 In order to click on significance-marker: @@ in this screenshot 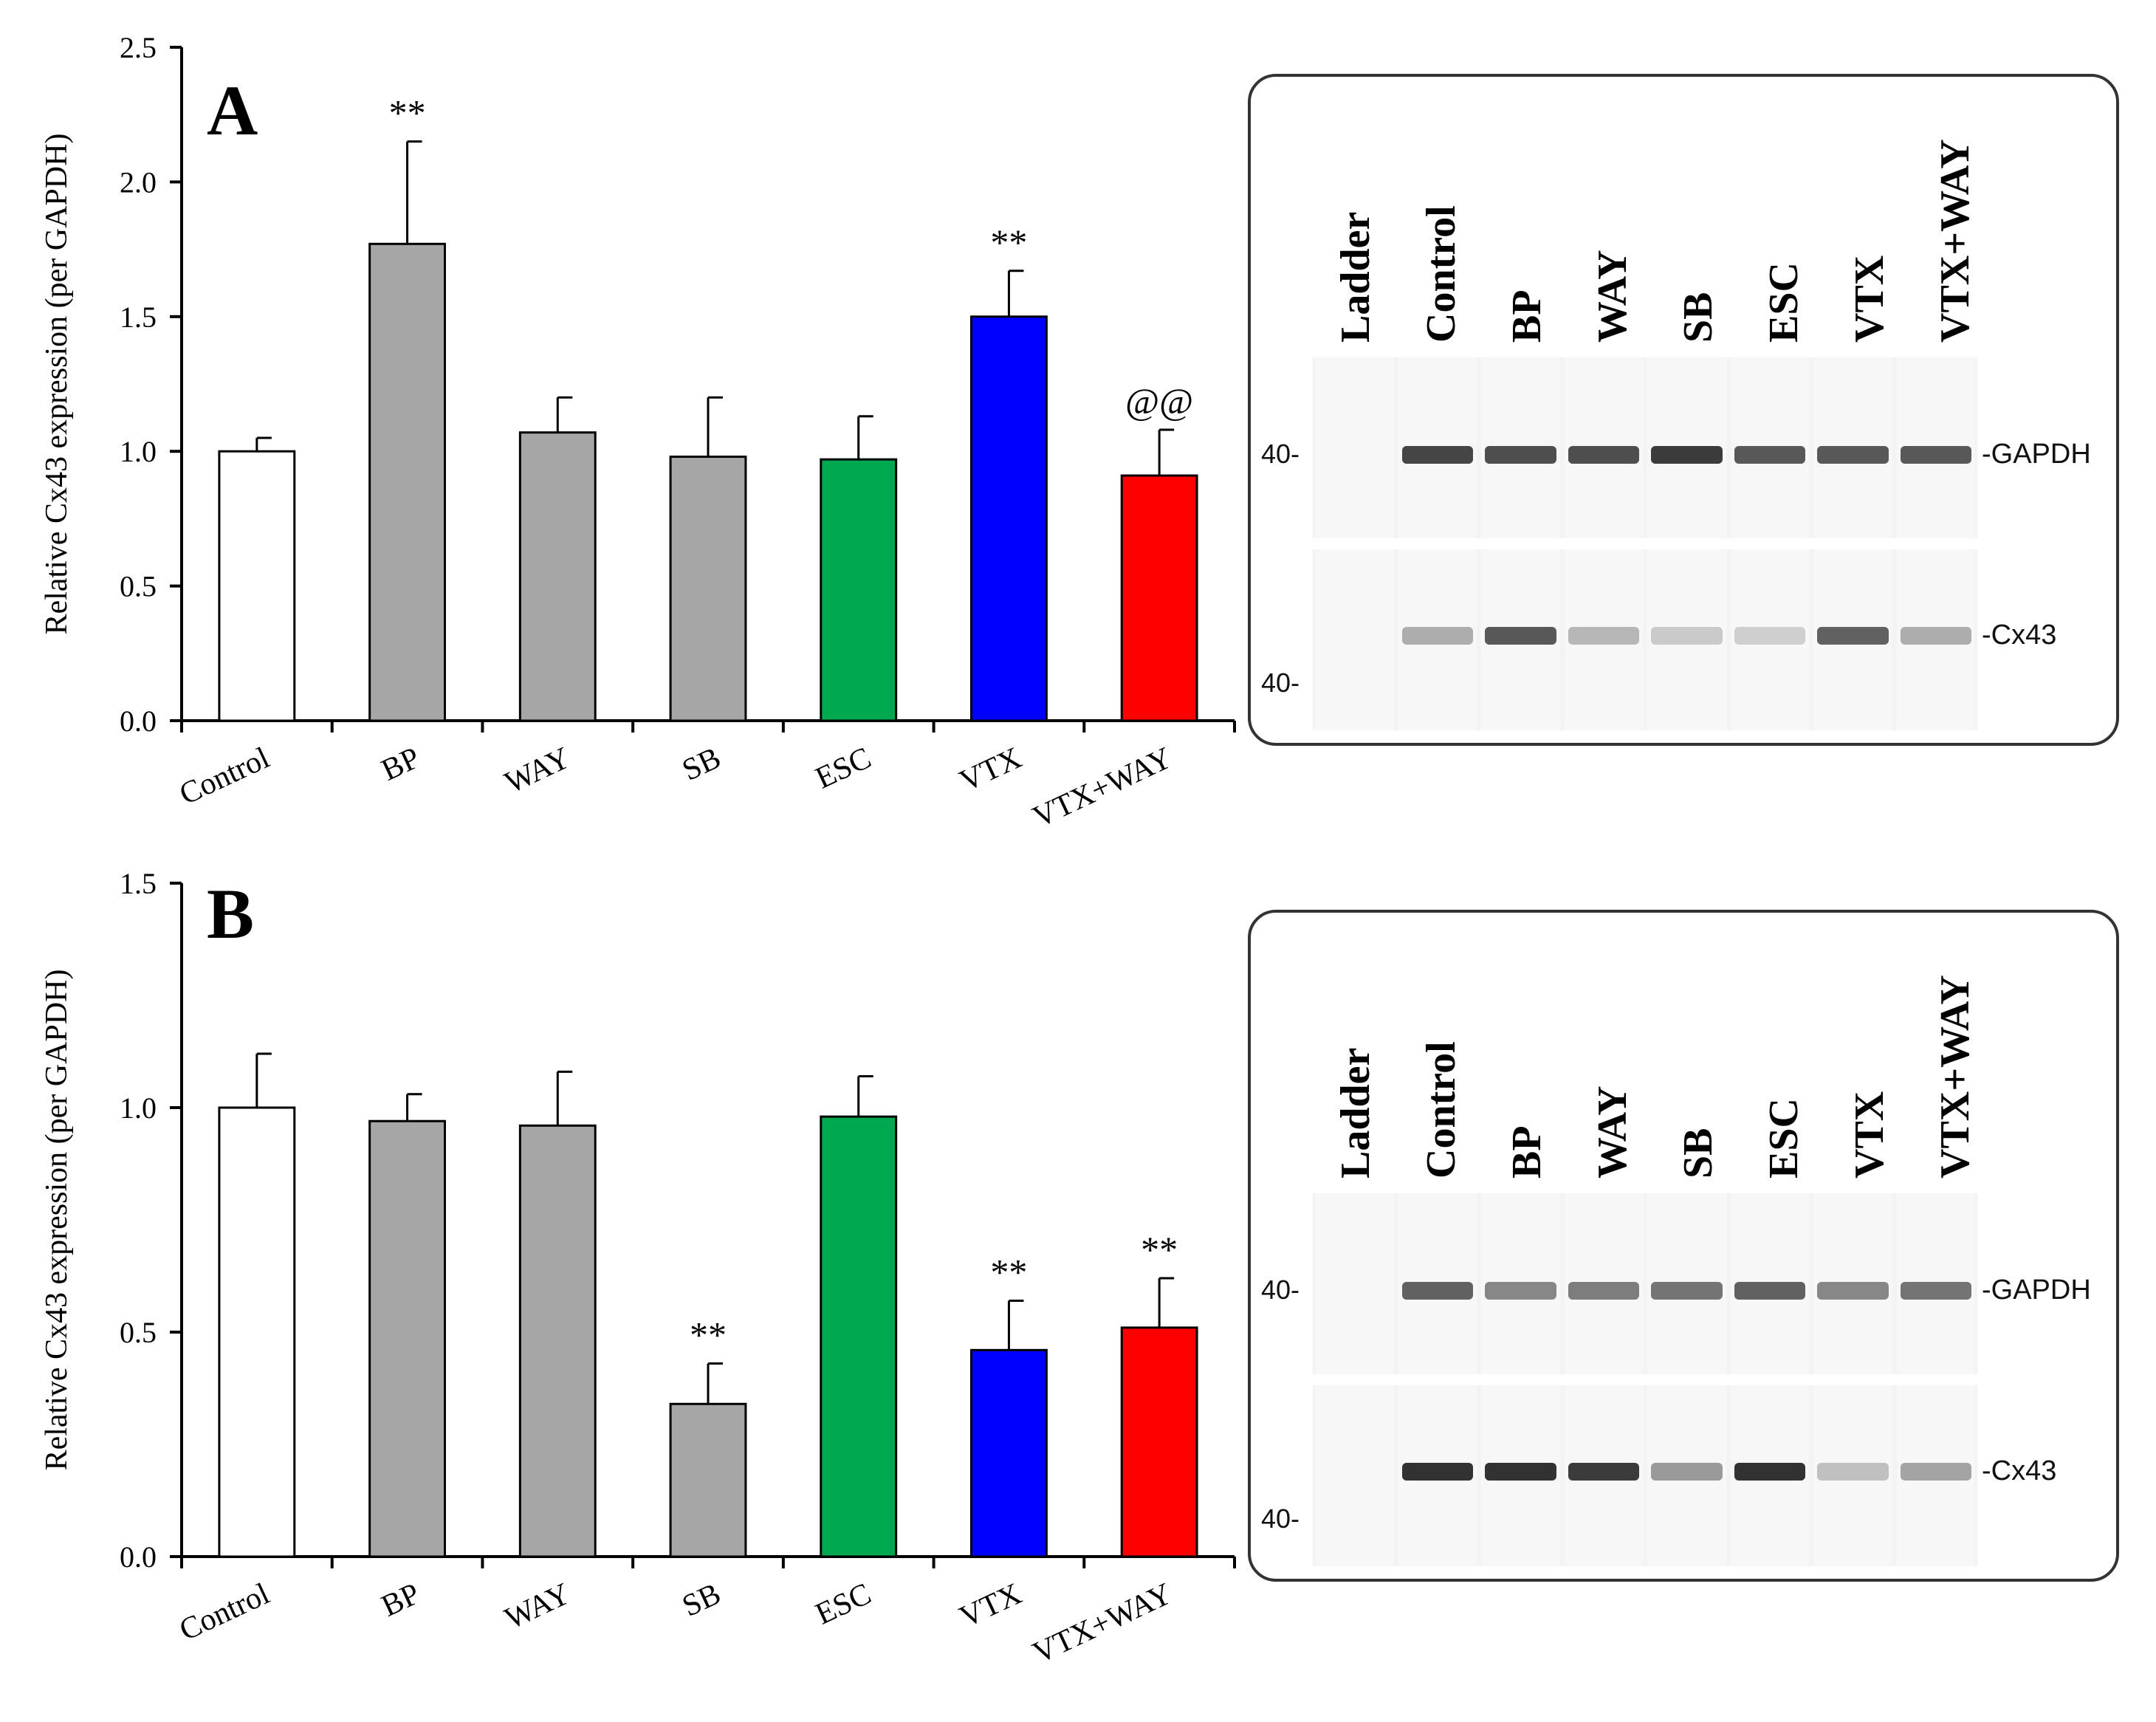, I will do `click(1159, 401)`.